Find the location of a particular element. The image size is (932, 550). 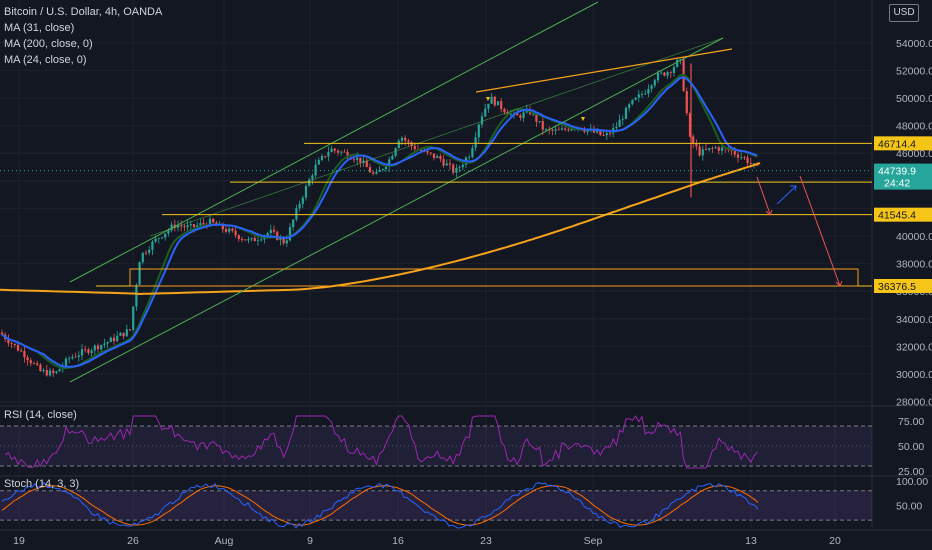

price-level-value: 36376.5 is located at coordinates (897, 287).